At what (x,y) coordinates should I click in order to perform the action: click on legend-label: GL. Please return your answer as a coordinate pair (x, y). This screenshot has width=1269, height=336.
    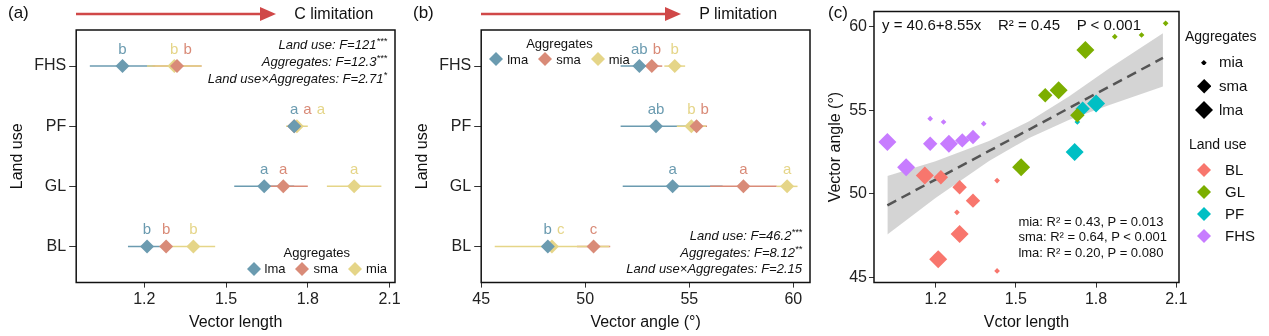
    Looking at the image, I should click on (1235, 192).